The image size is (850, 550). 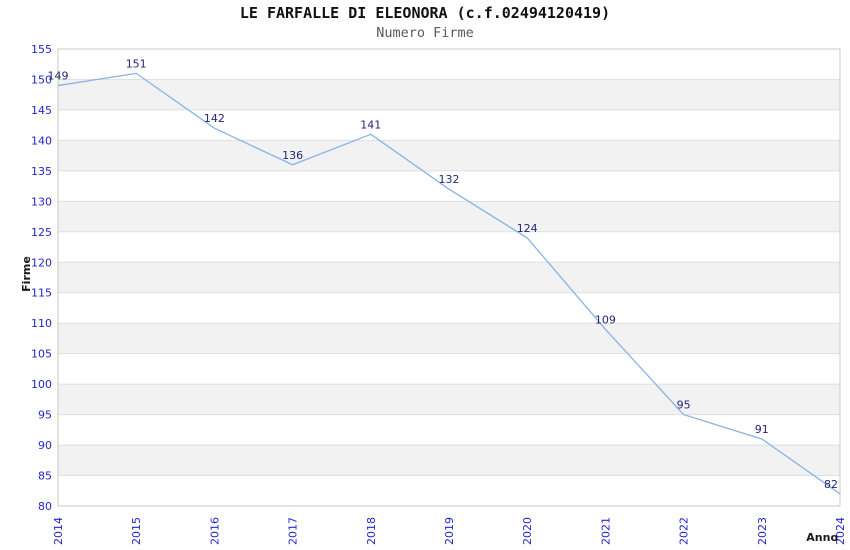 I want to click on x-tick-label: 2019, so click(x=449, y=531).